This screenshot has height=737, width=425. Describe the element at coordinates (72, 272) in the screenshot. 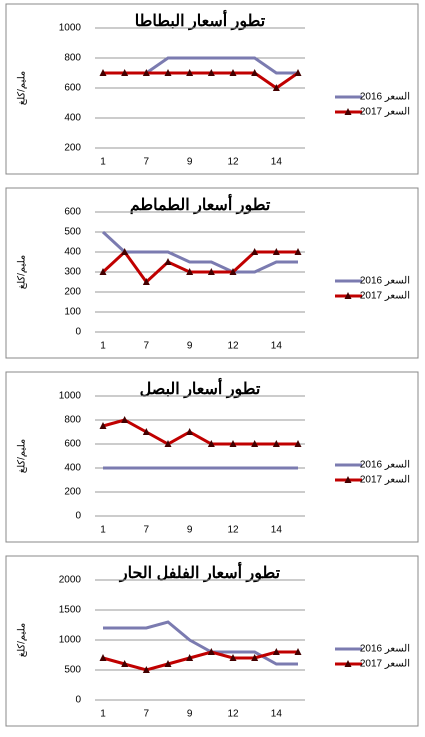

I see `y-tick-label: 300` at that location.